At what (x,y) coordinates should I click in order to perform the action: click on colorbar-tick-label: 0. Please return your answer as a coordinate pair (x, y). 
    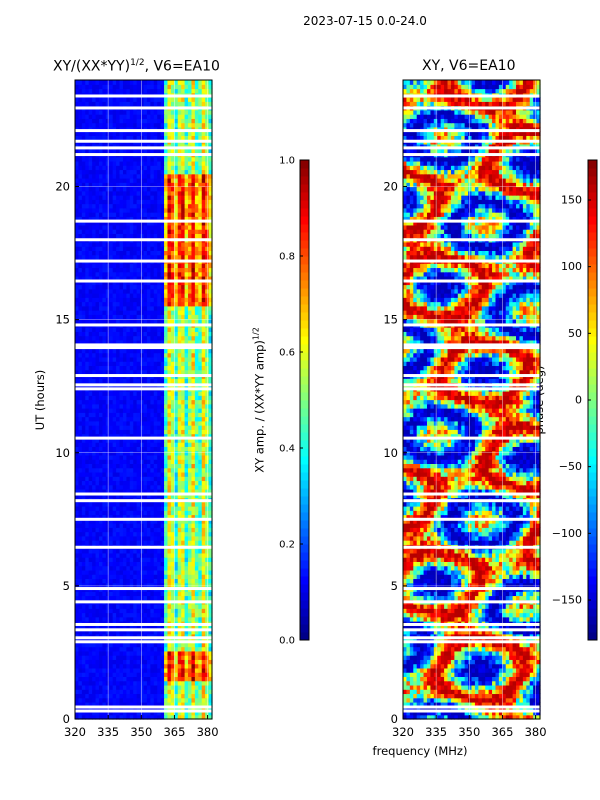
    Looking at the image, I should click on (578, 400).